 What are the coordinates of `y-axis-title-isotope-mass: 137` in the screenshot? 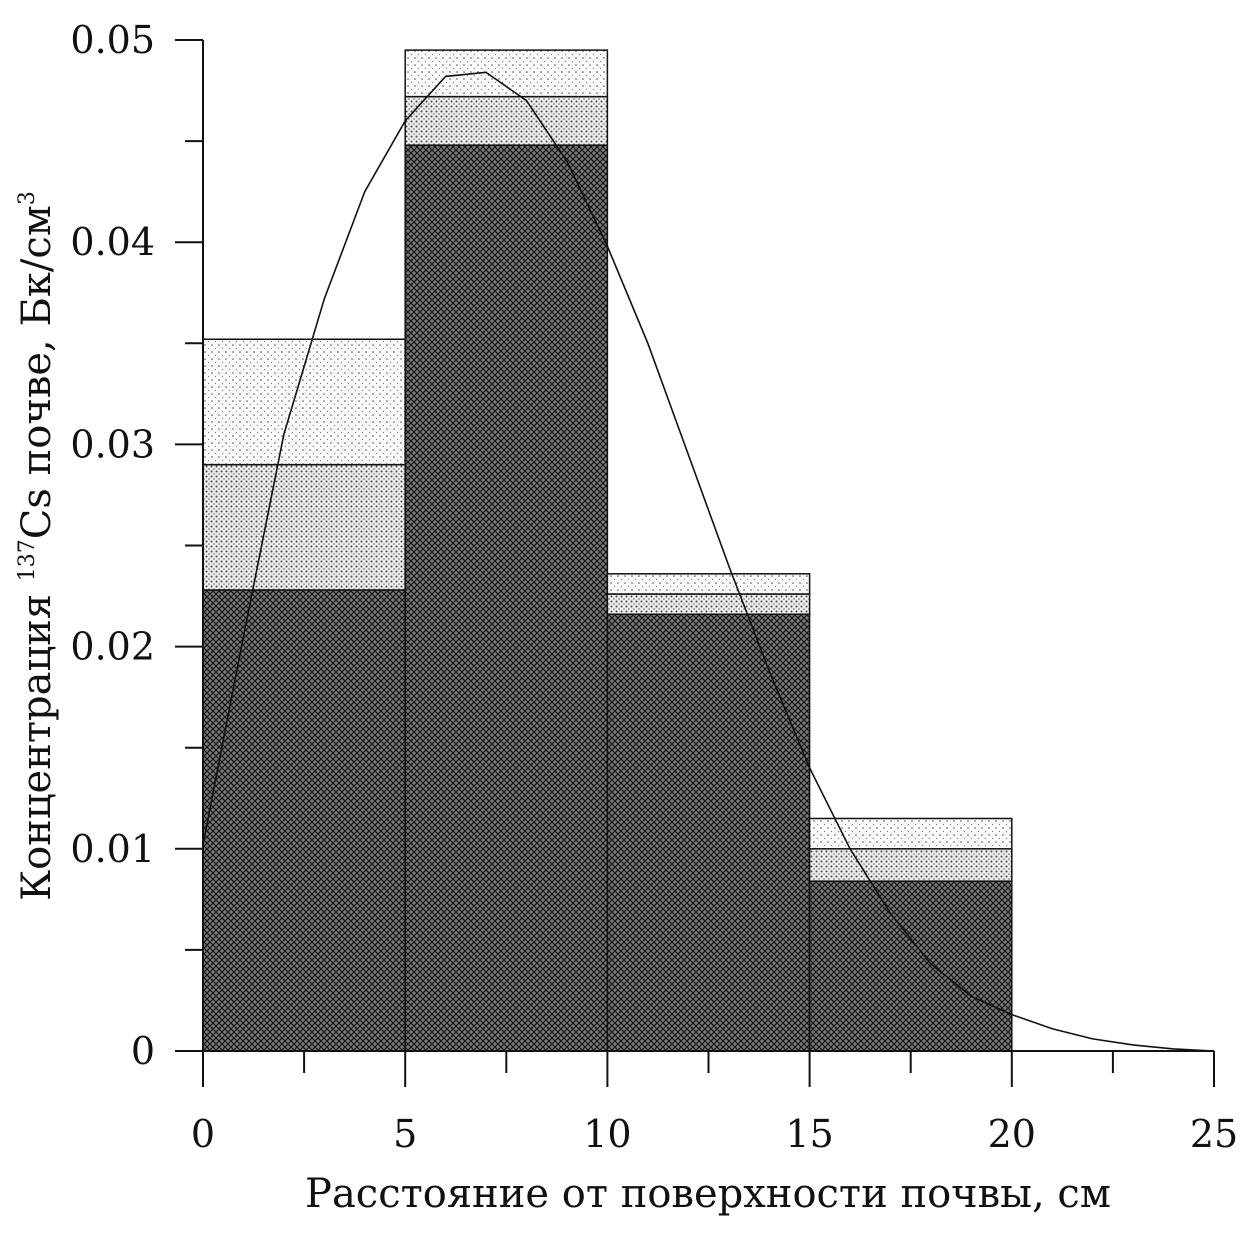 It's located at (27, 560).